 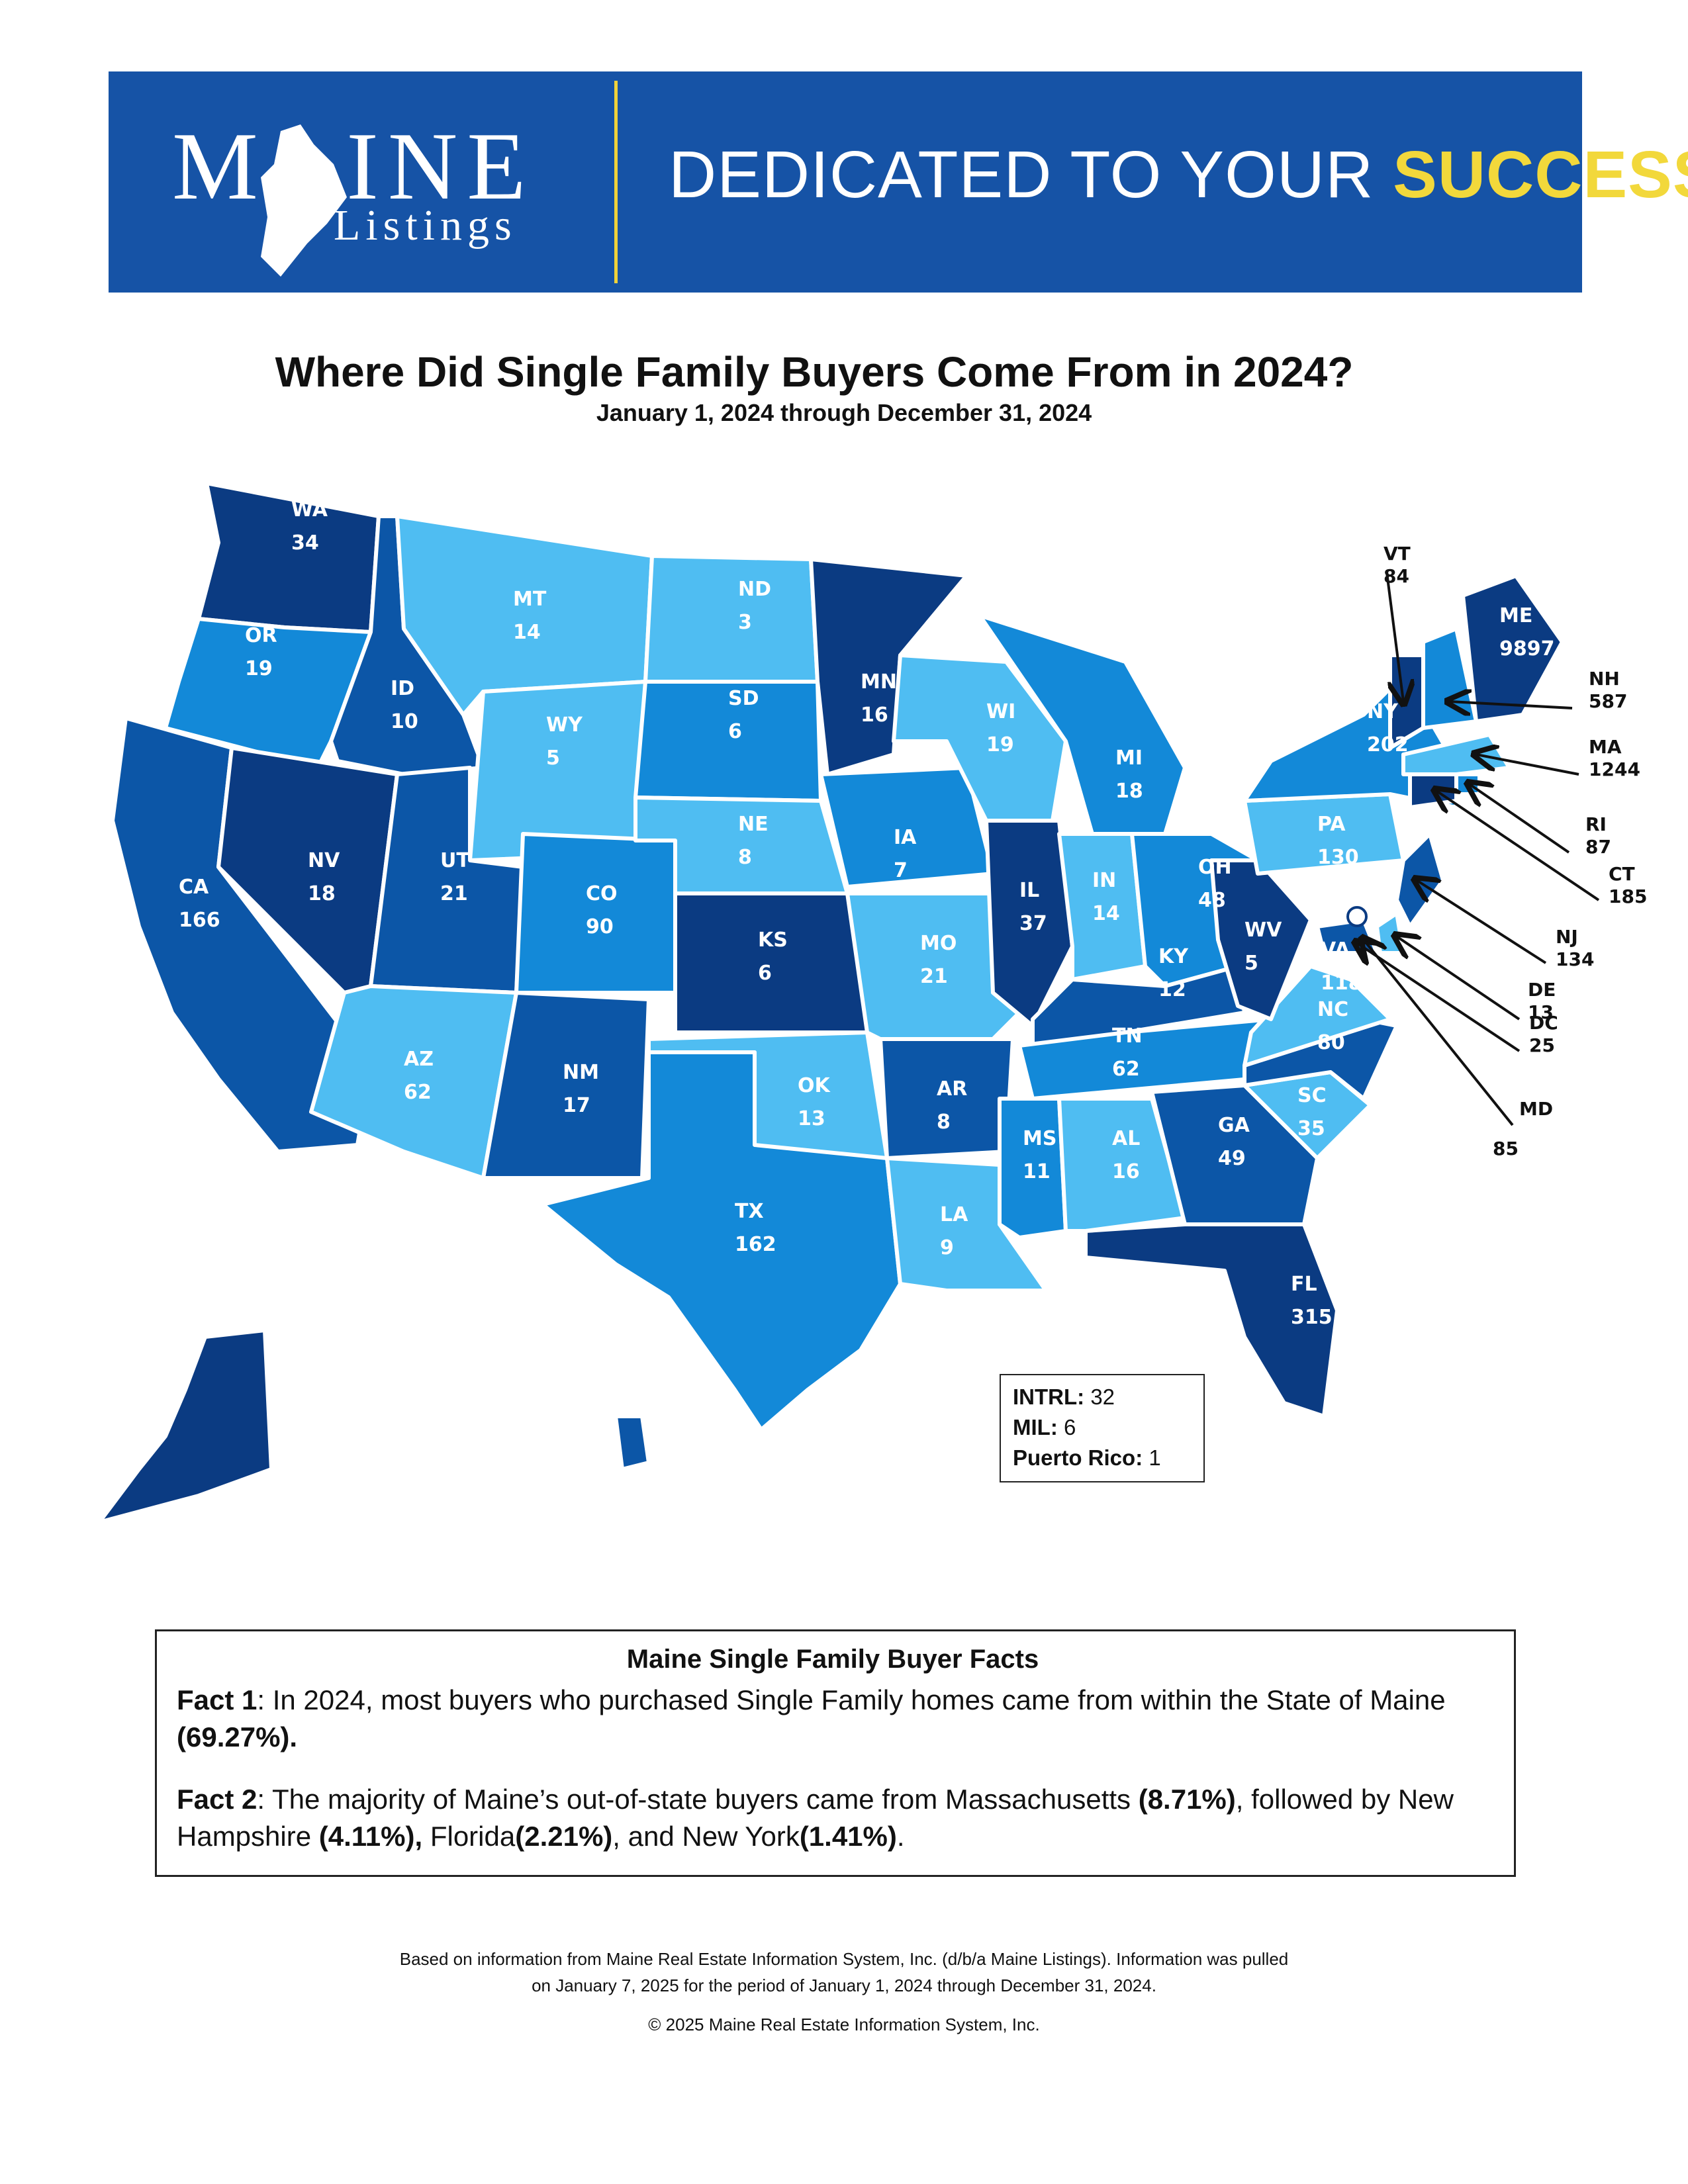 What do you see at coordinates (947, 1247) in the screenshot?
I see `state-value-la: 9` at bounding box center [947, 1247].